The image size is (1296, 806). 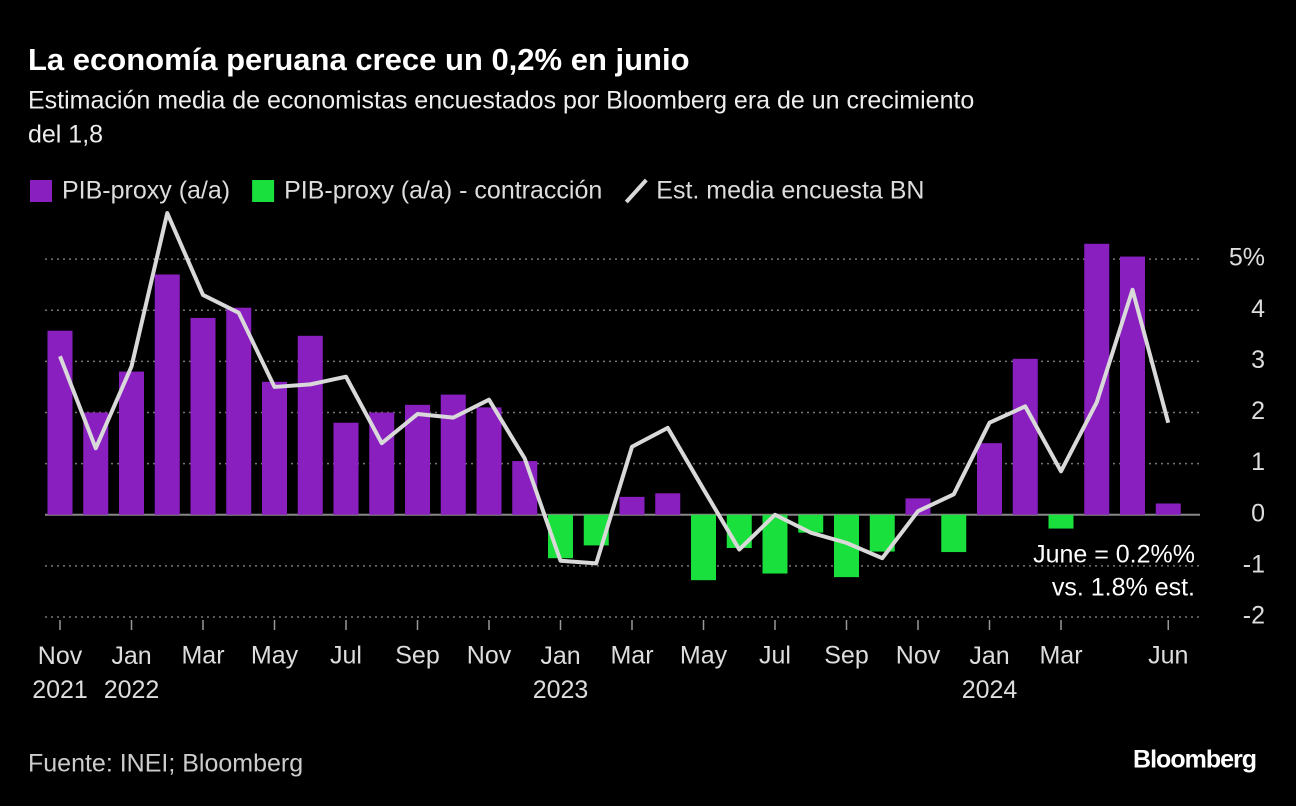 I want to click on y-tick-label: 0, so click(x=1258, y=513).